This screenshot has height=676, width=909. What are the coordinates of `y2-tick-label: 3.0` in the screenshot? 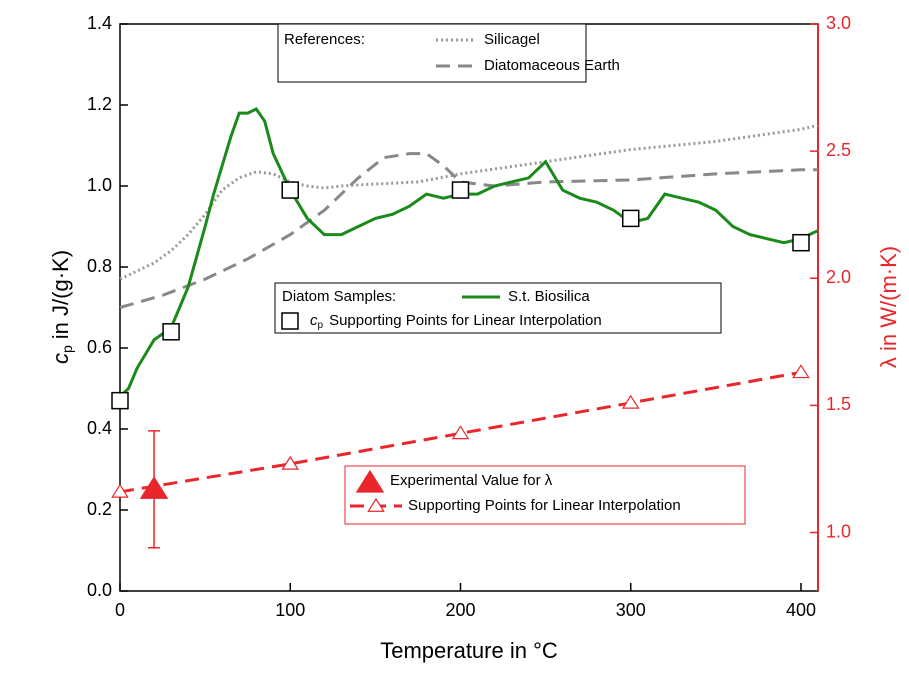 It's located at (838, 23).